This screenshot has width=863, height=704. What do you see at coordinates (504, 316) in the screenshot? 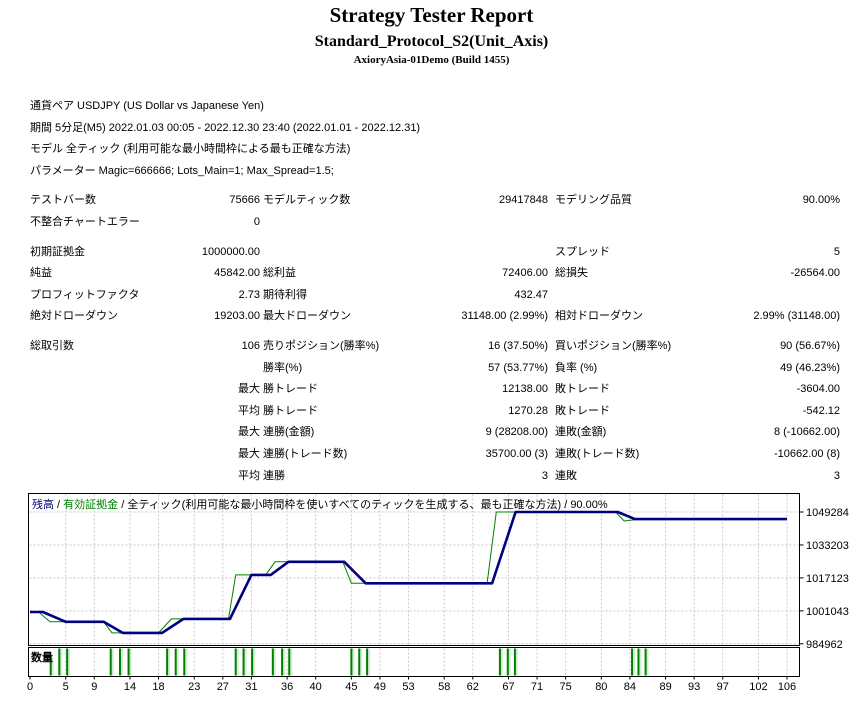
I see `stat-cell: 31148.00 (2.99%)` at bounding box center [504, 316].